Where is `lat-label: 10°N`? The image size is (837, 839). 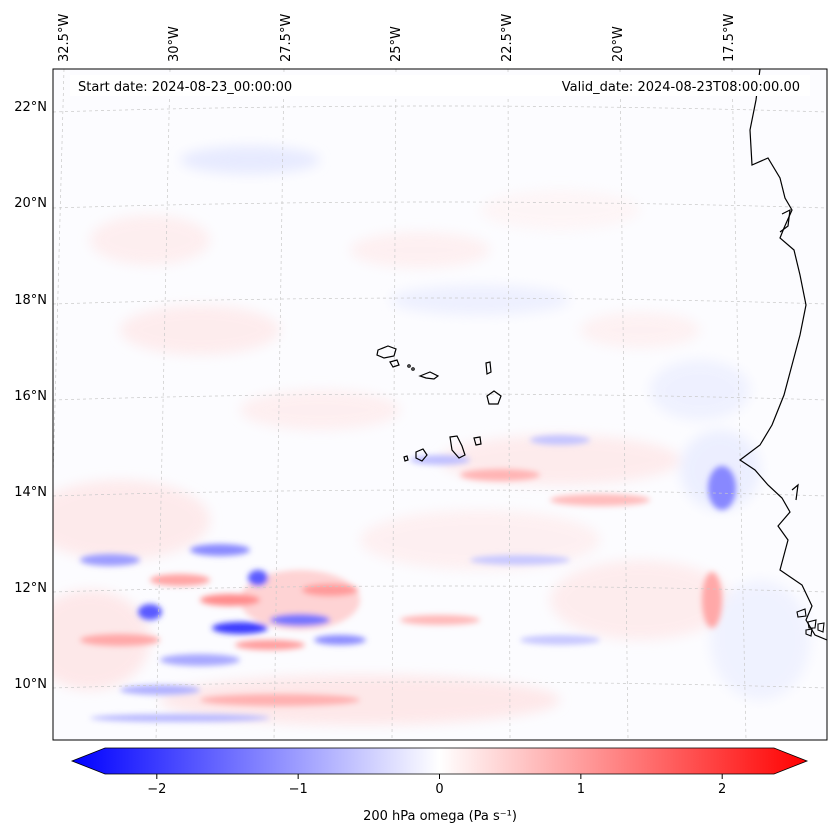 lat-label: 10°N is located at coordinates (30, 684).